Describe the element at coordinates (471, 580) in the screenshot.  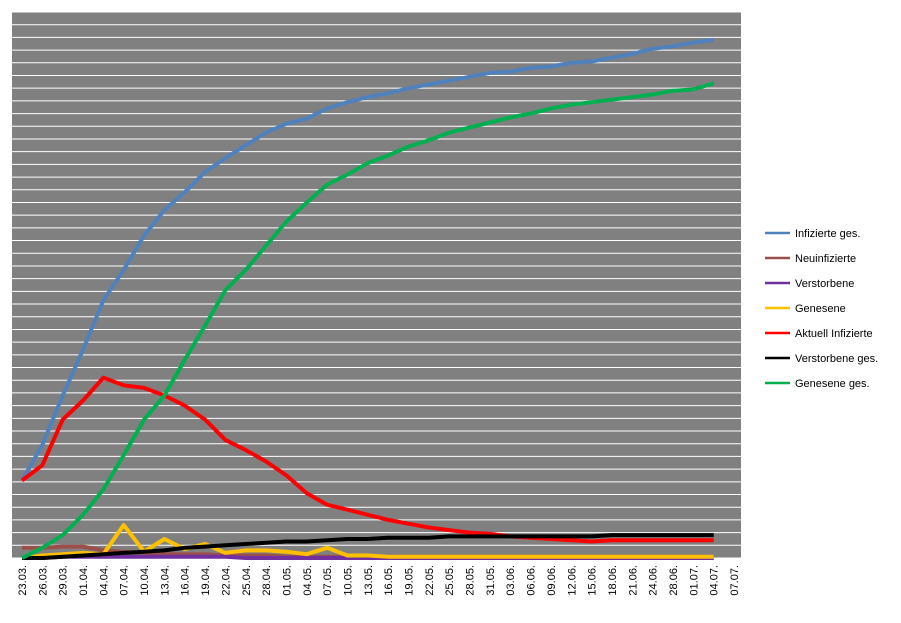
I see `x-tick-label: 28.05.` at that location.